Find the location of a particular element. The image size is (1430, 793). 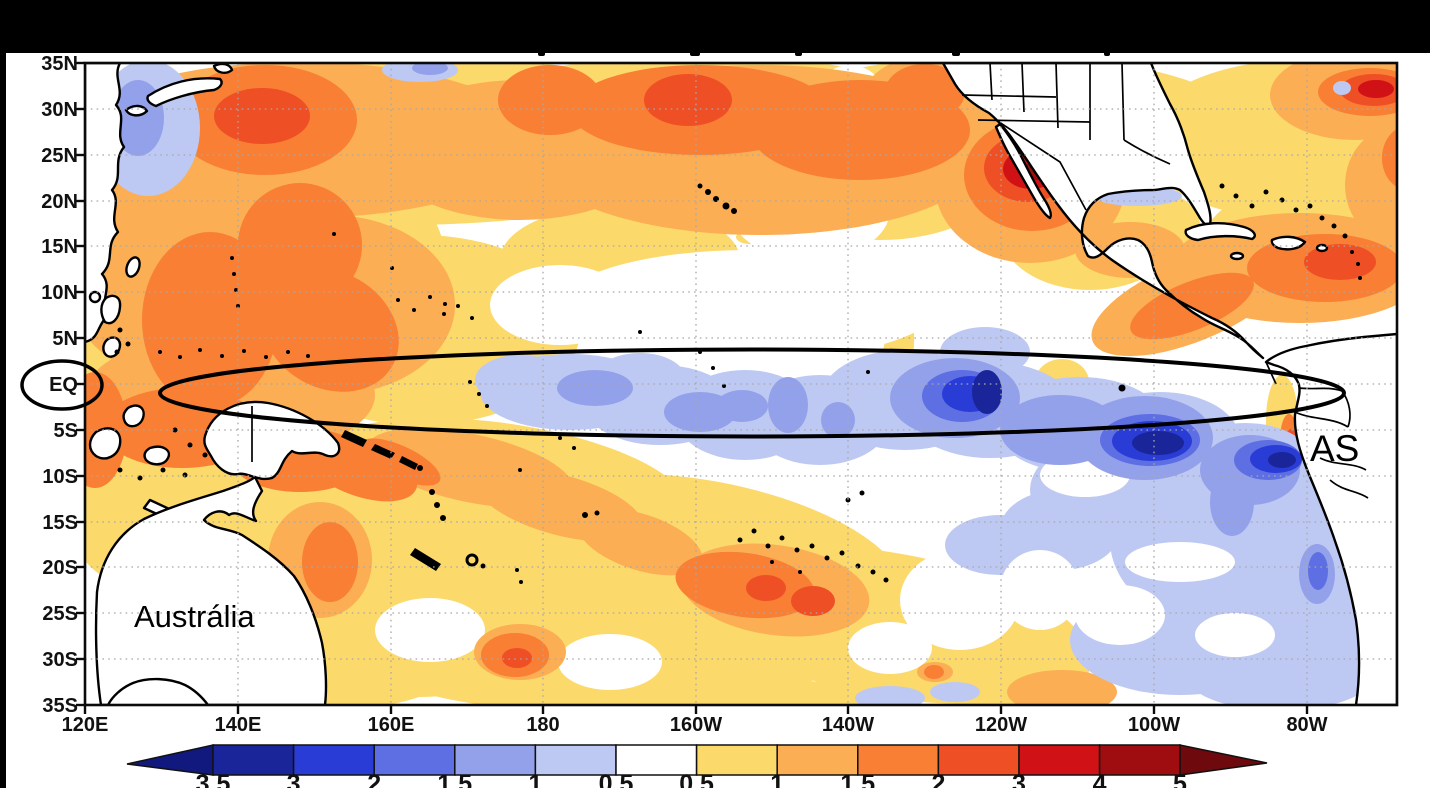

left-black-strip is located at coordinates (3, 394).